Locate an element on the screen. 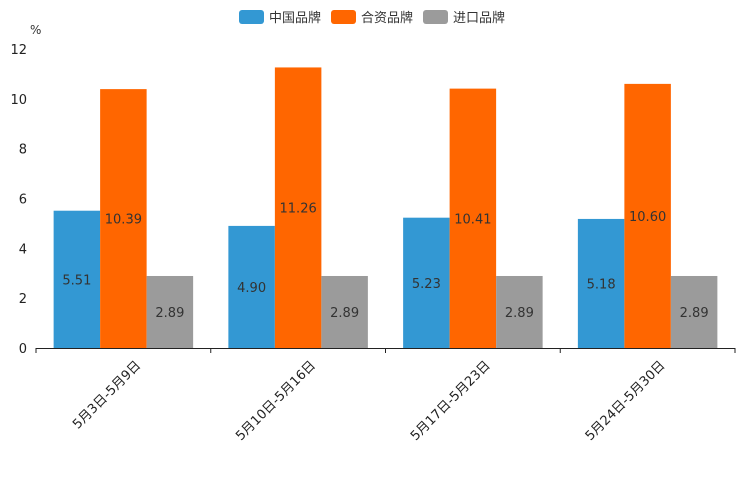 The image size is (744, 496). legend-item-china-brand: 中国品牌 is located at coordinates (279, 16).